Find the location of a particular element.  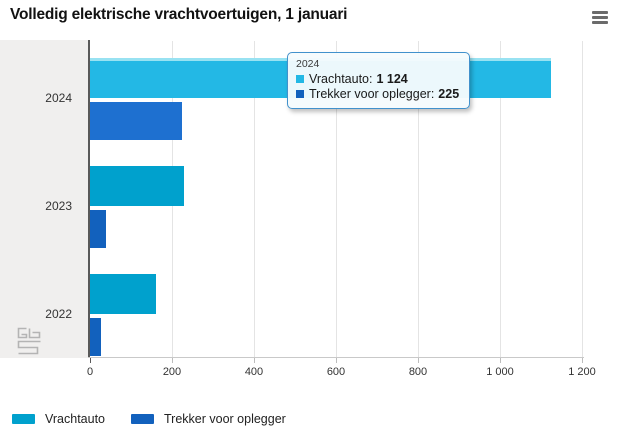

y-axis-label-2024: 2024 is located at coordinates (58, 98).